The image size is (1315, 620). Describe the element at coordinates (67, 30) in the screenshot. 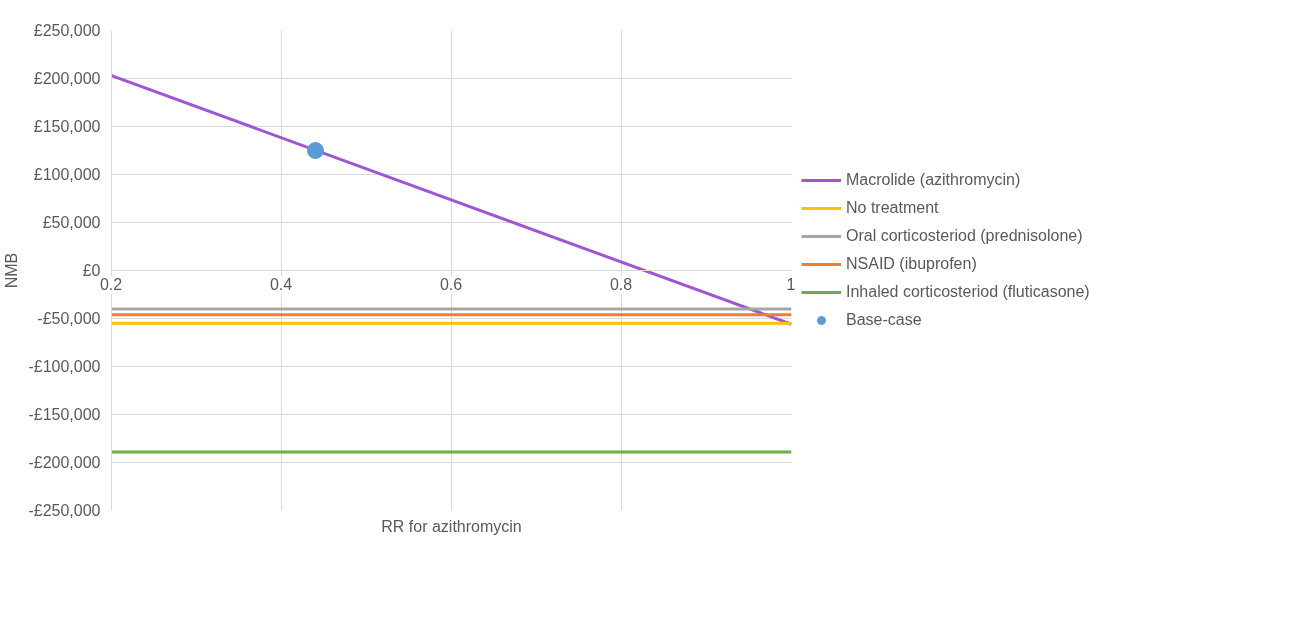

I see `y-tick-label: £250,000` at that location.